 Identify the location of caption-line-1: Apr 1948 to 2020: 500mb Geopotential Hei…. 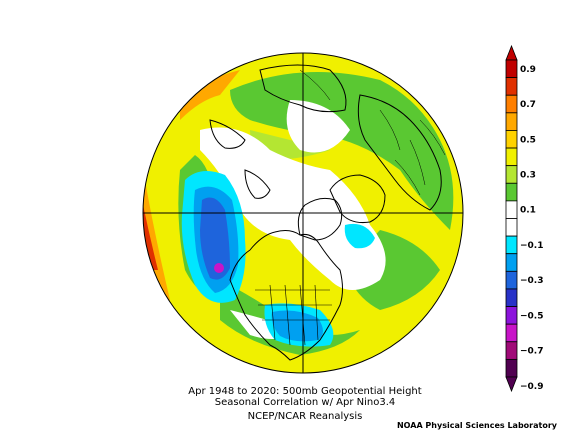
(305, 391).